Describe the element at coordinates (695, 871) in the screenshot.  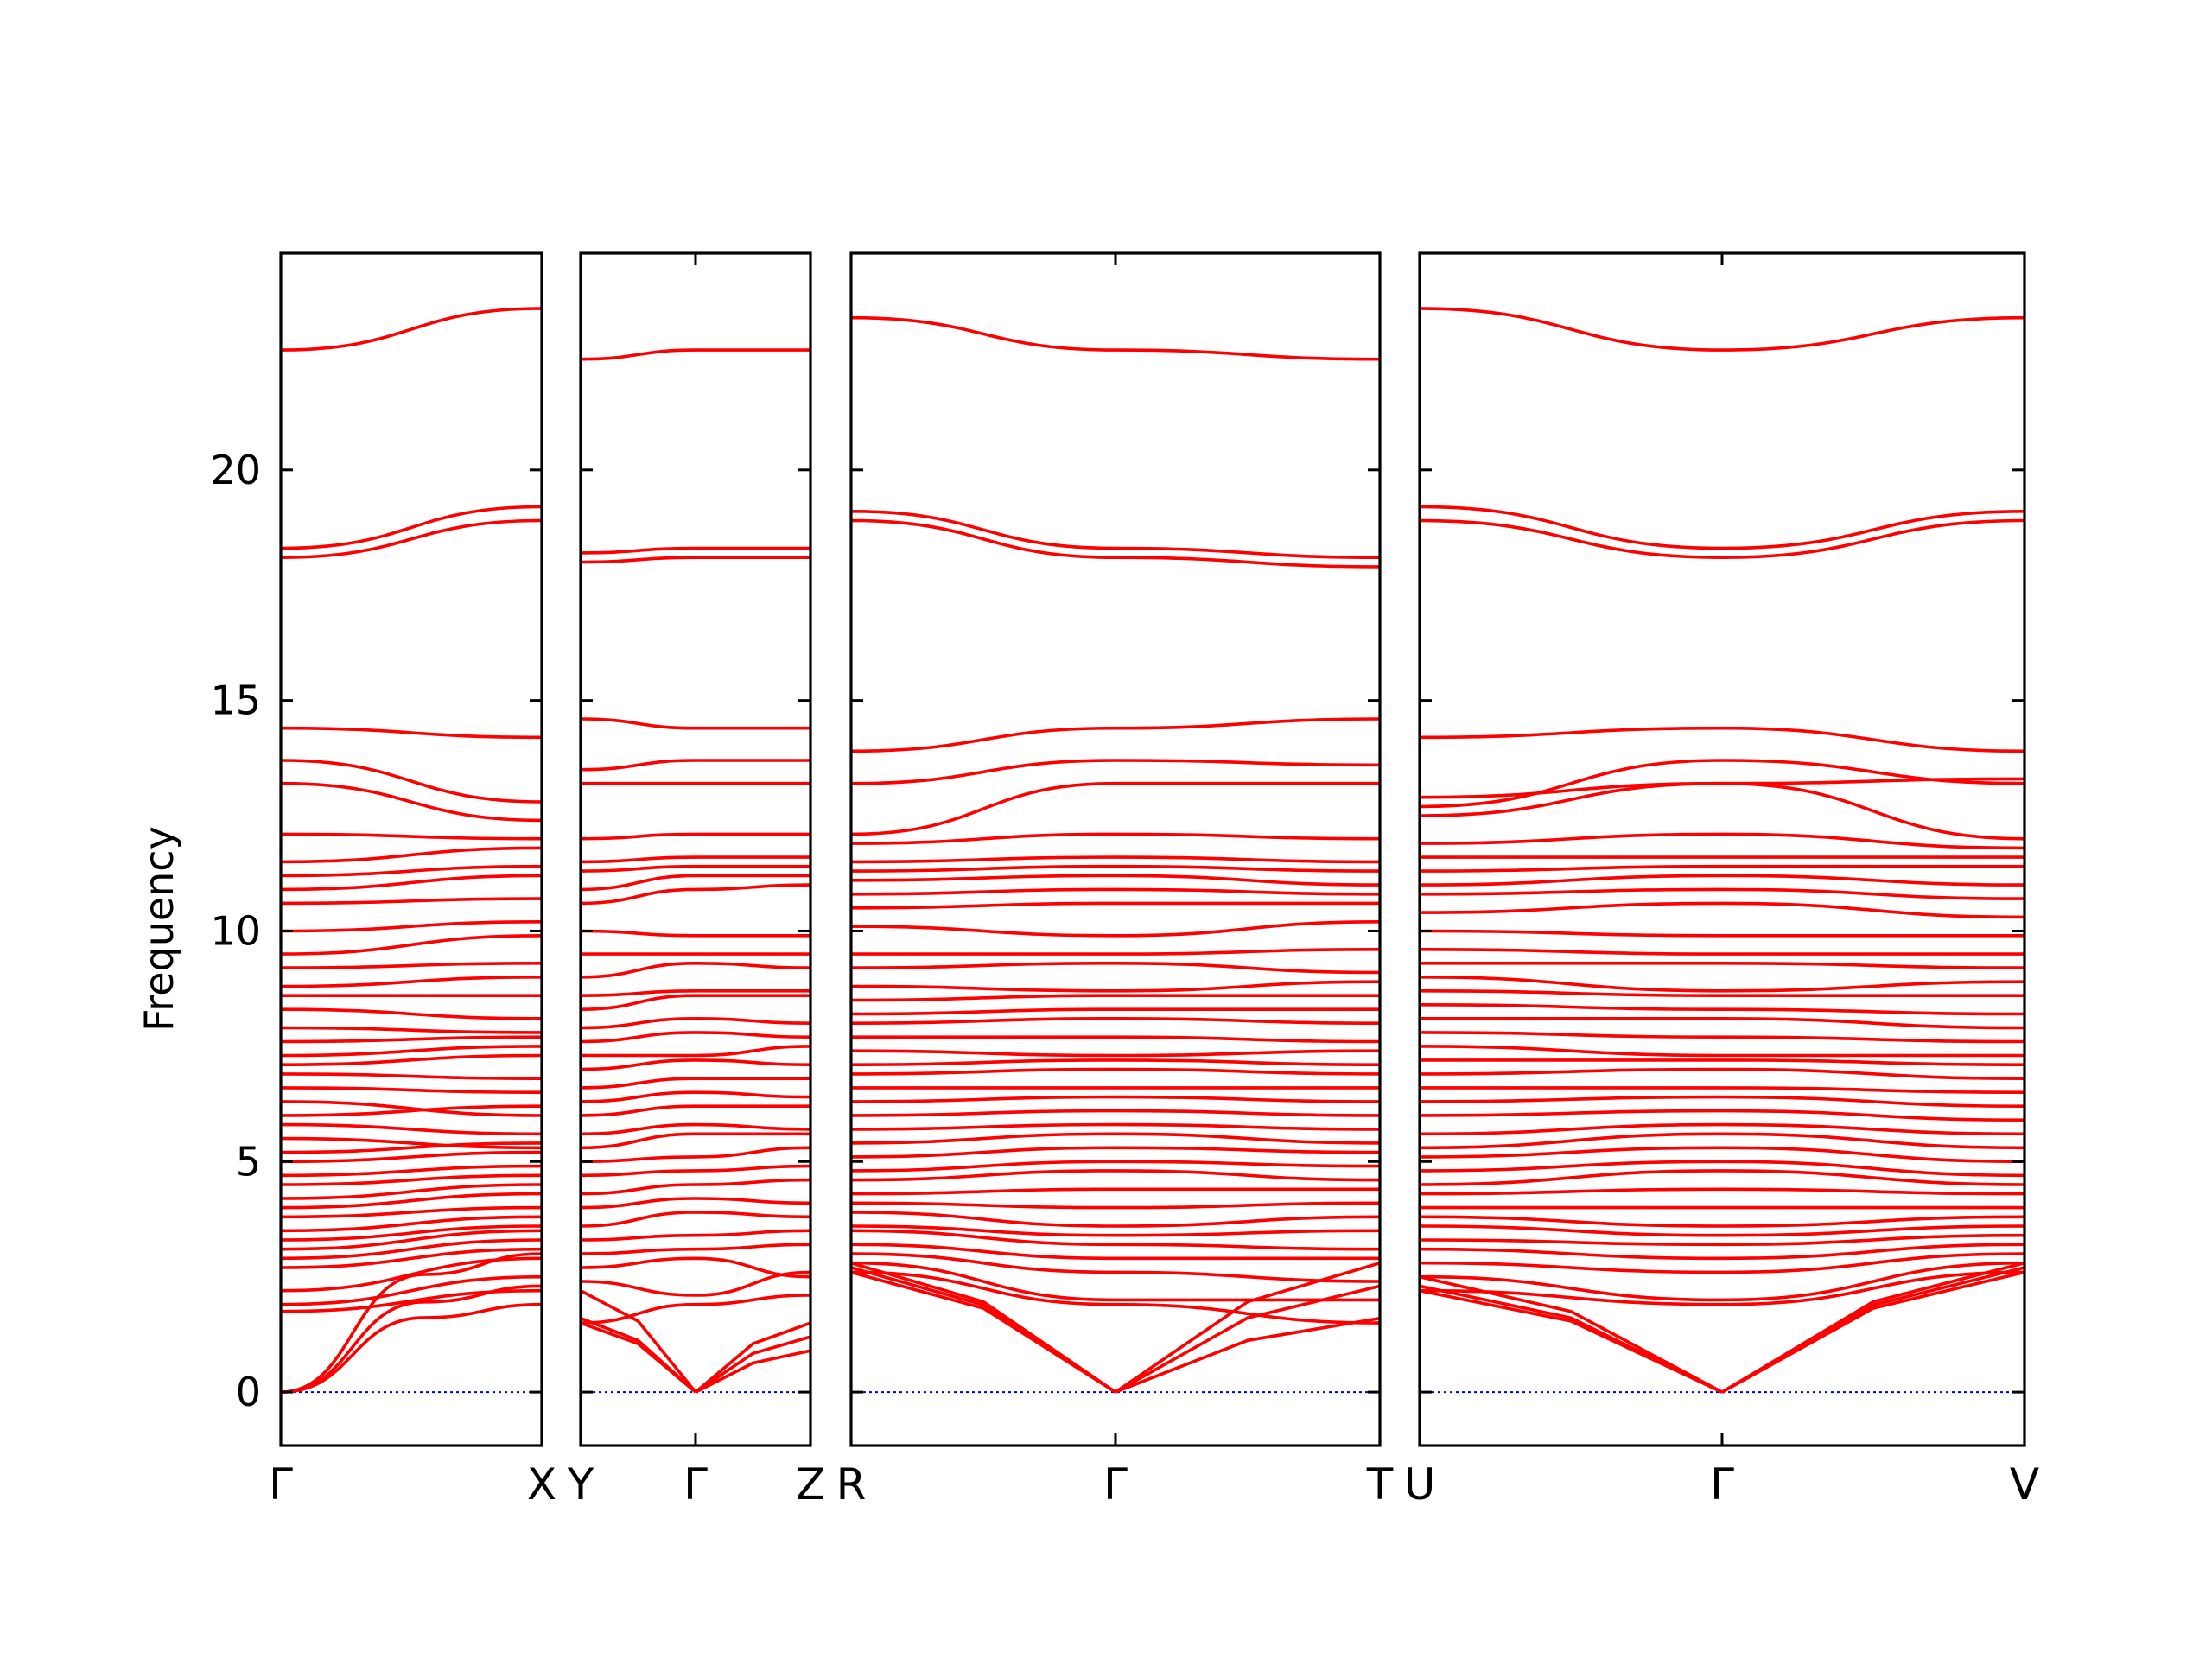
I see `panel-2-bands` at that location.